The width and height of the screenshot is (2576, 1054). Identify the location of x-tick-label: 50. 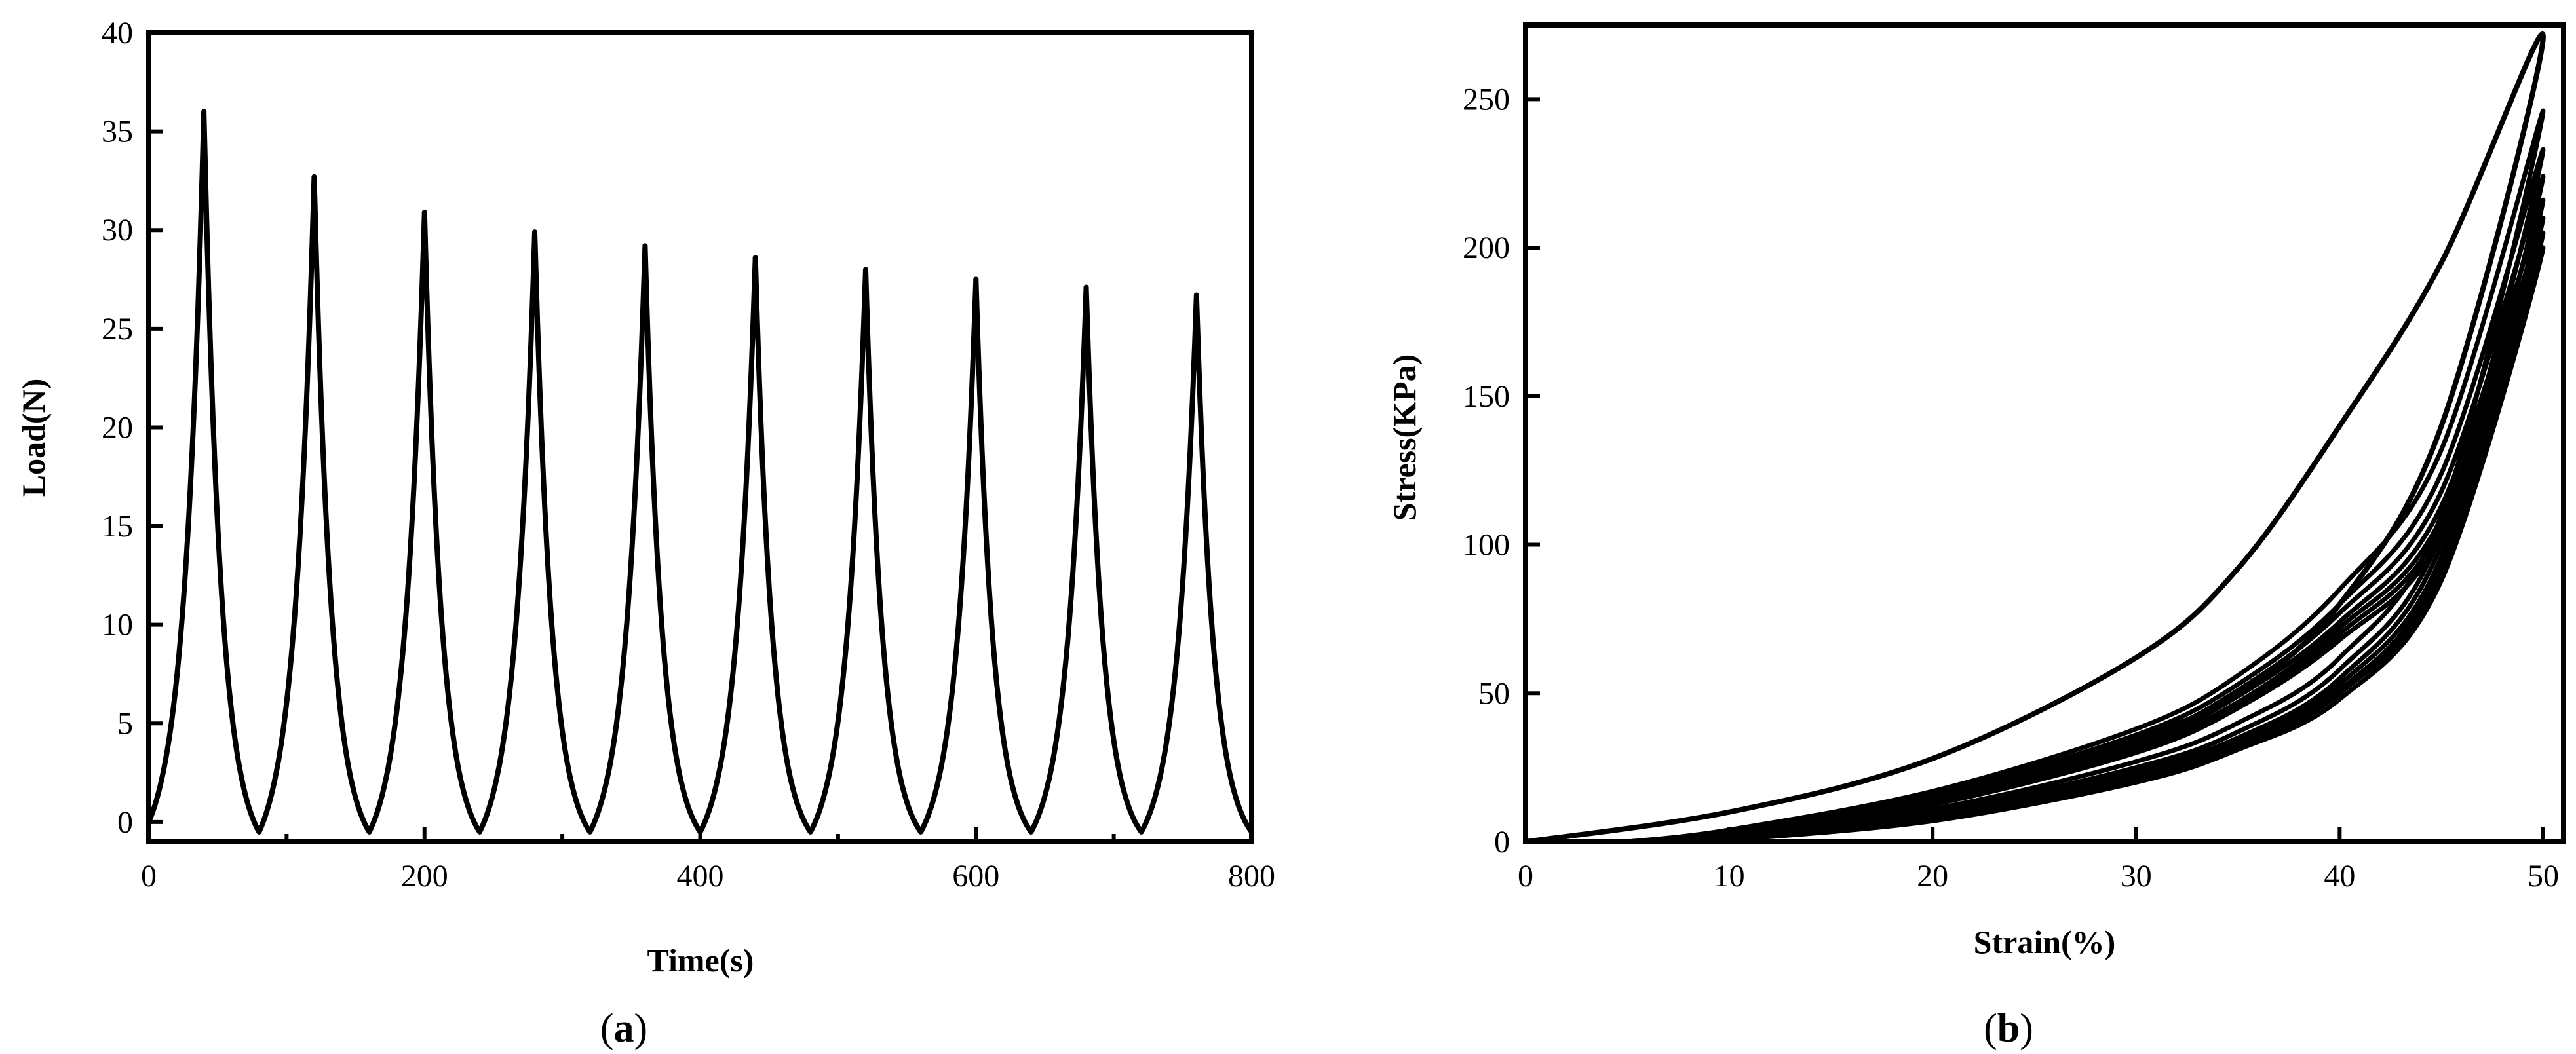
(2543, 876).